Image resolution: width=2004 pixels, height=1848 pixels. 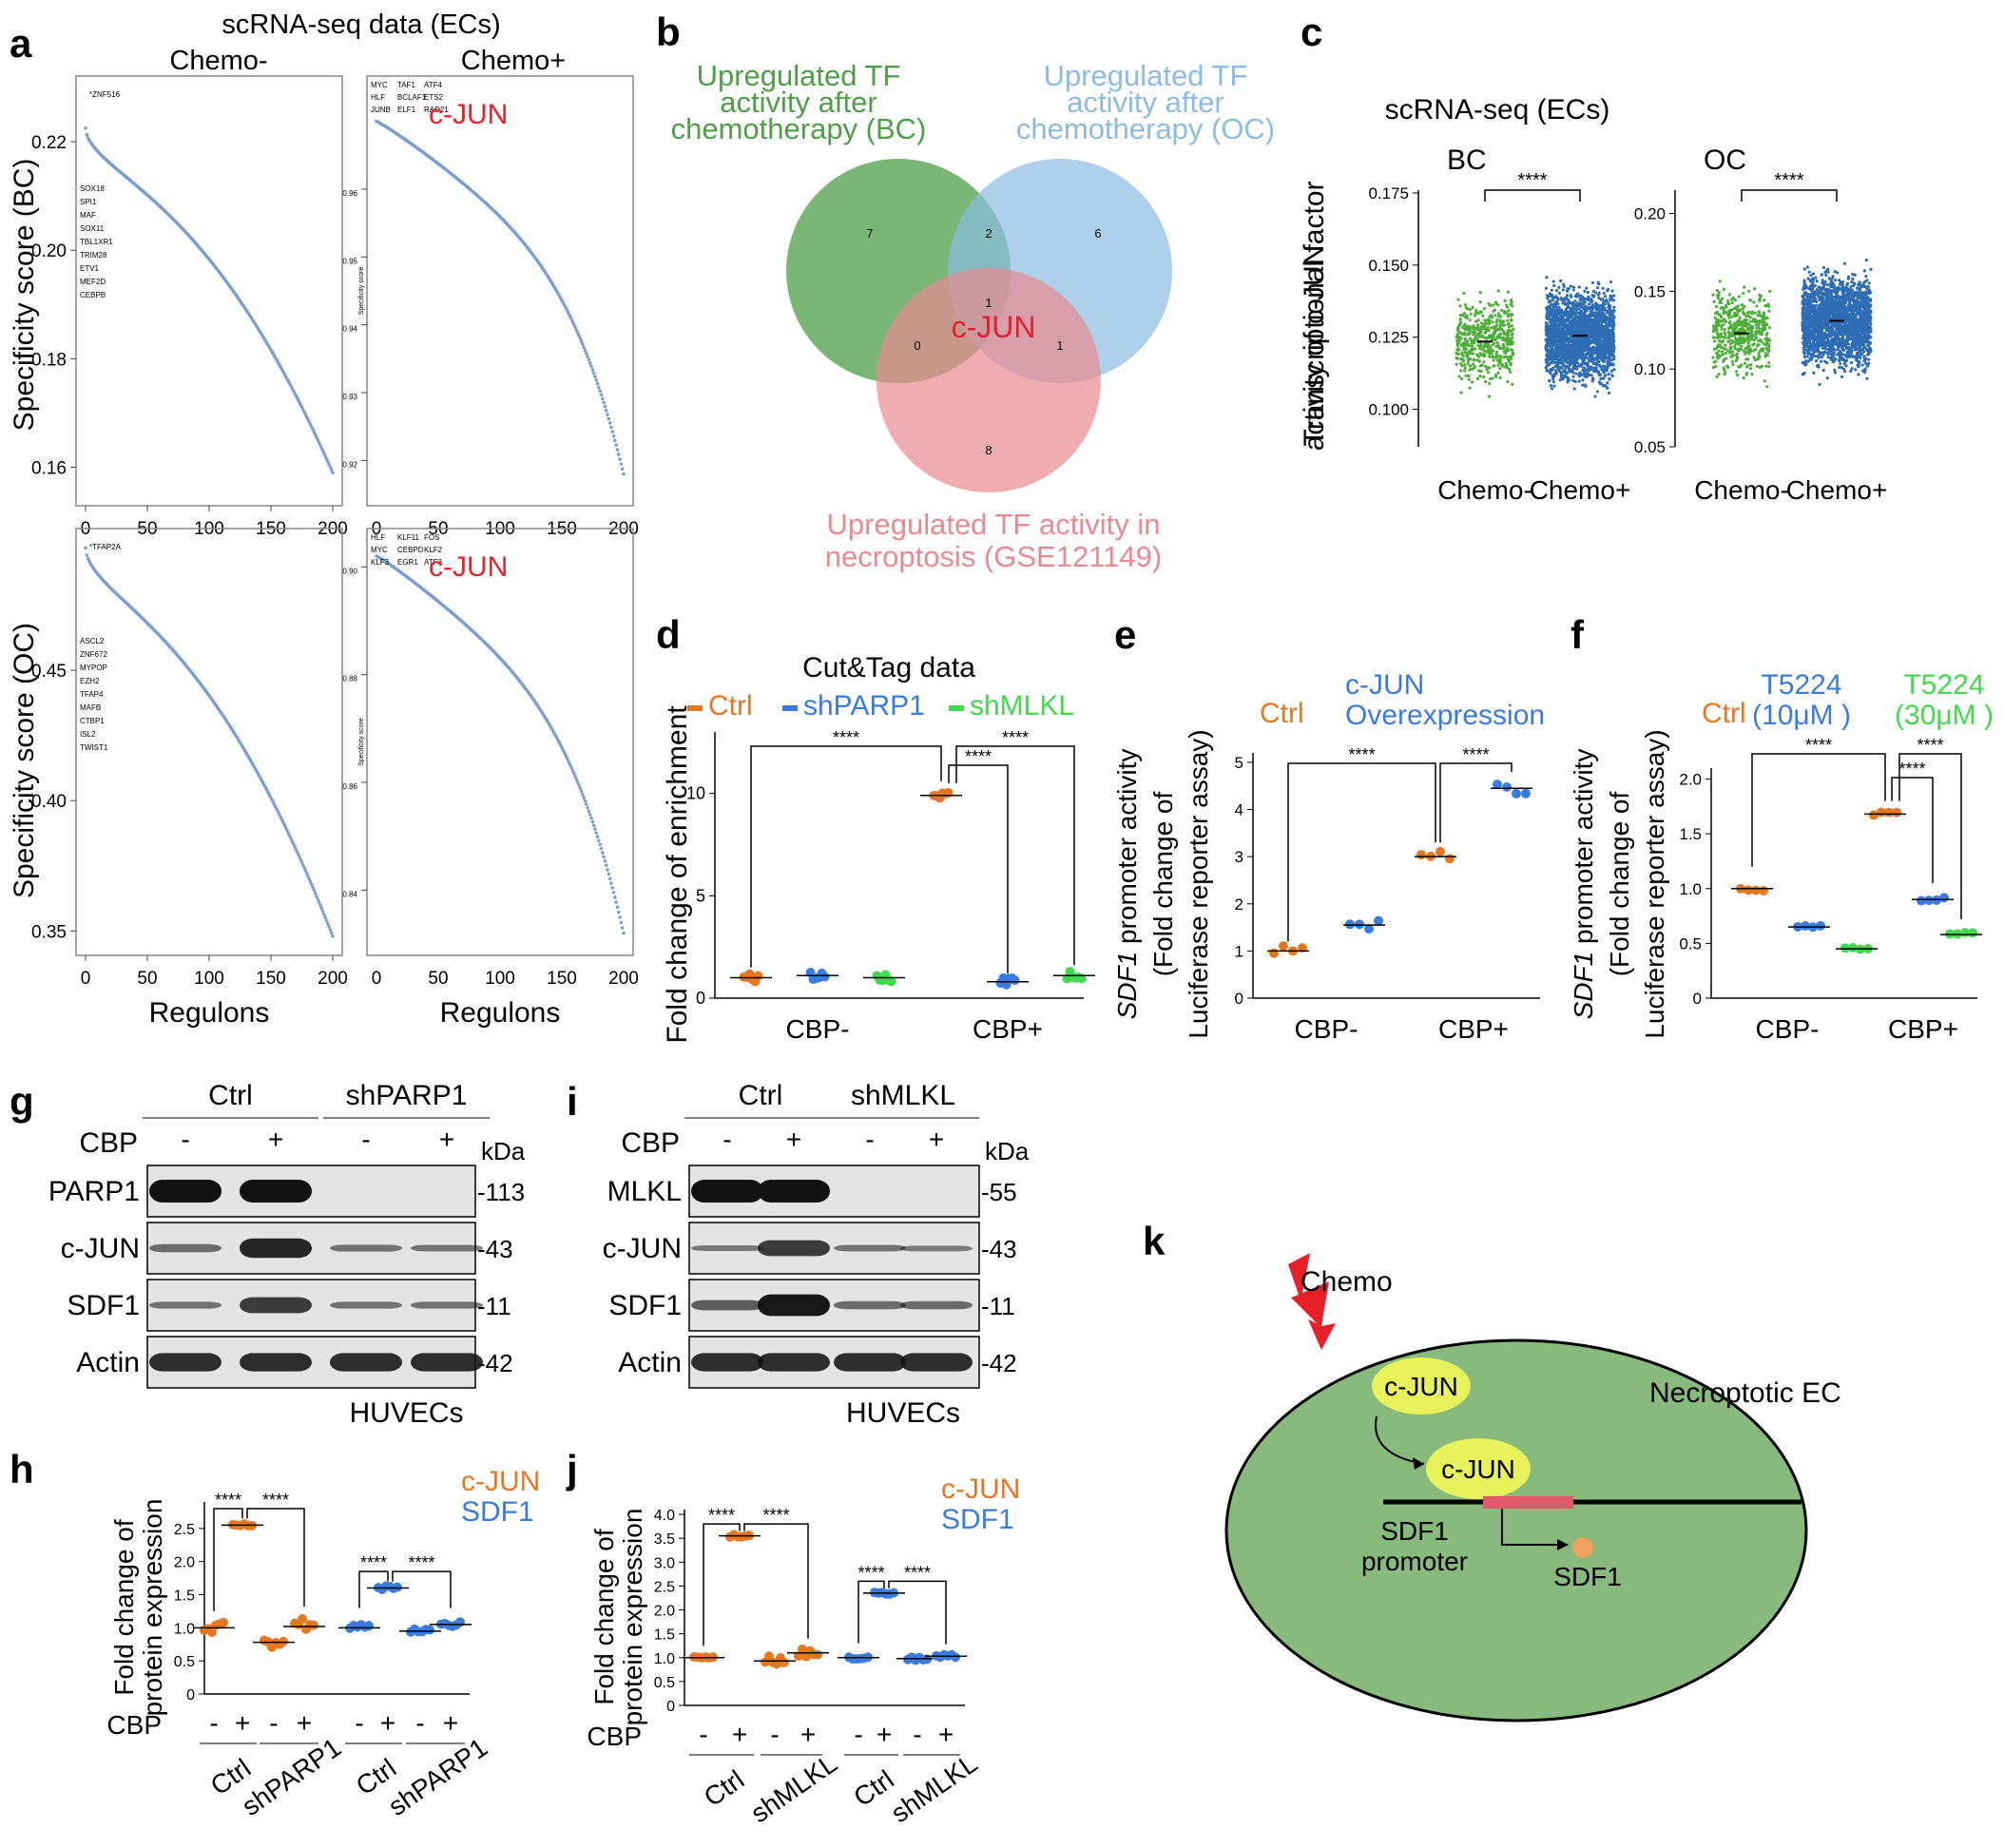 I want to click on venn-count: 2, so click(x=988, y=233).